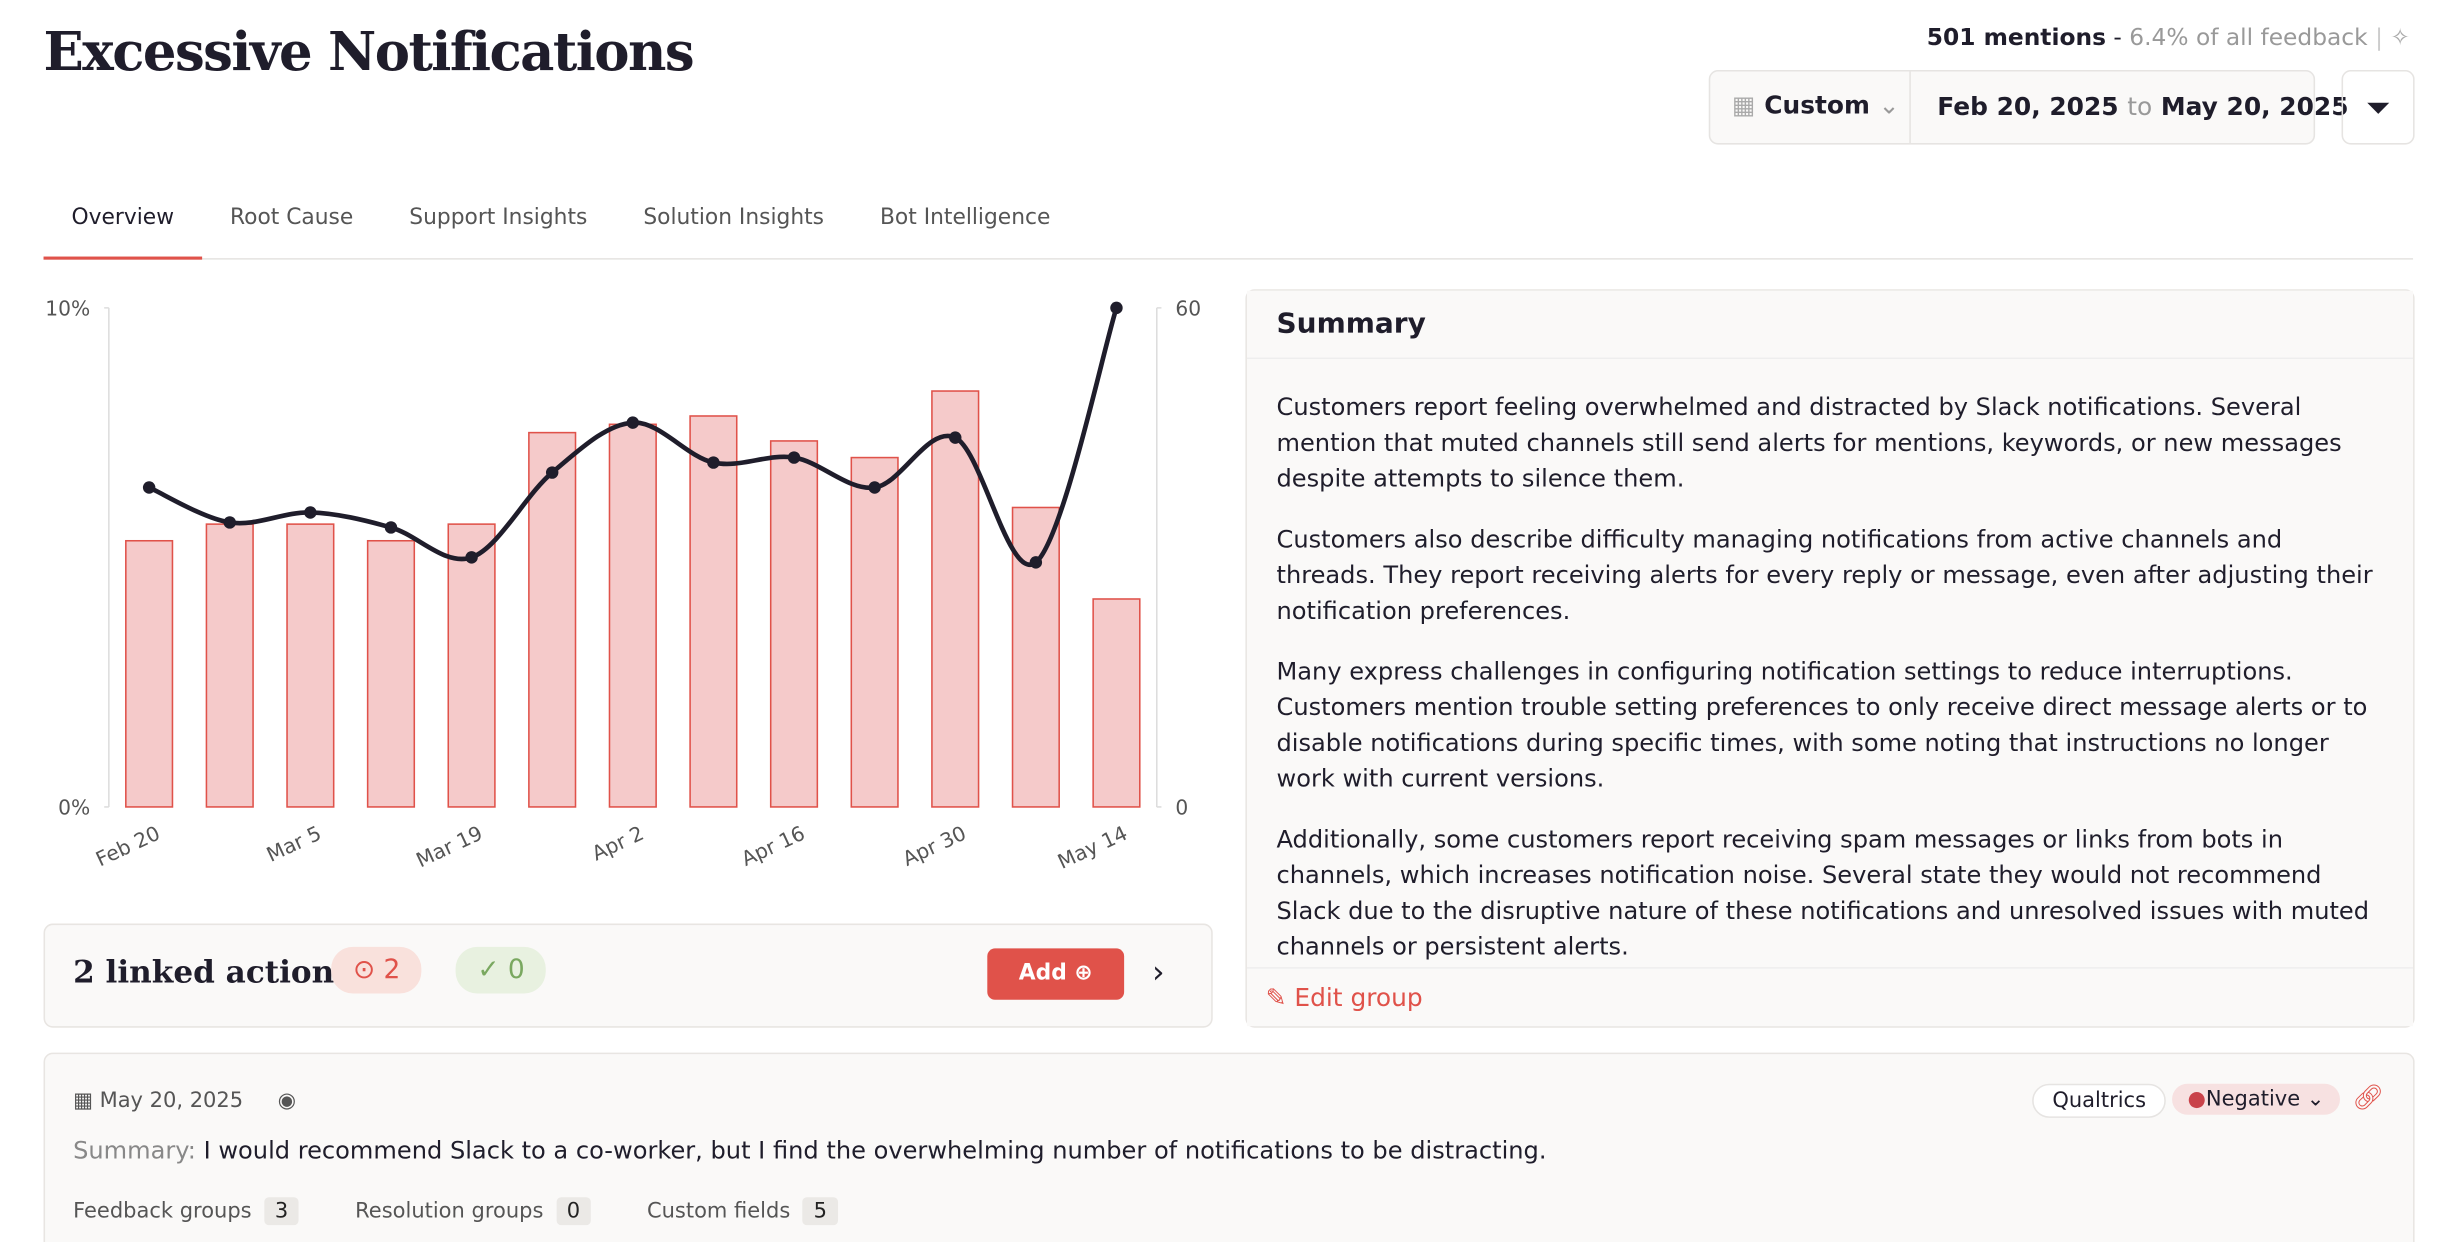 The width and height of the screenshot is (2438, 1242). What do you see at coordinates (628, 975) in the screenshot?
I see `linked-actions: 2 linked actions: ⊙ 2 ✓ 0 Add ⊕ ›` at bounding box center [628, 975].